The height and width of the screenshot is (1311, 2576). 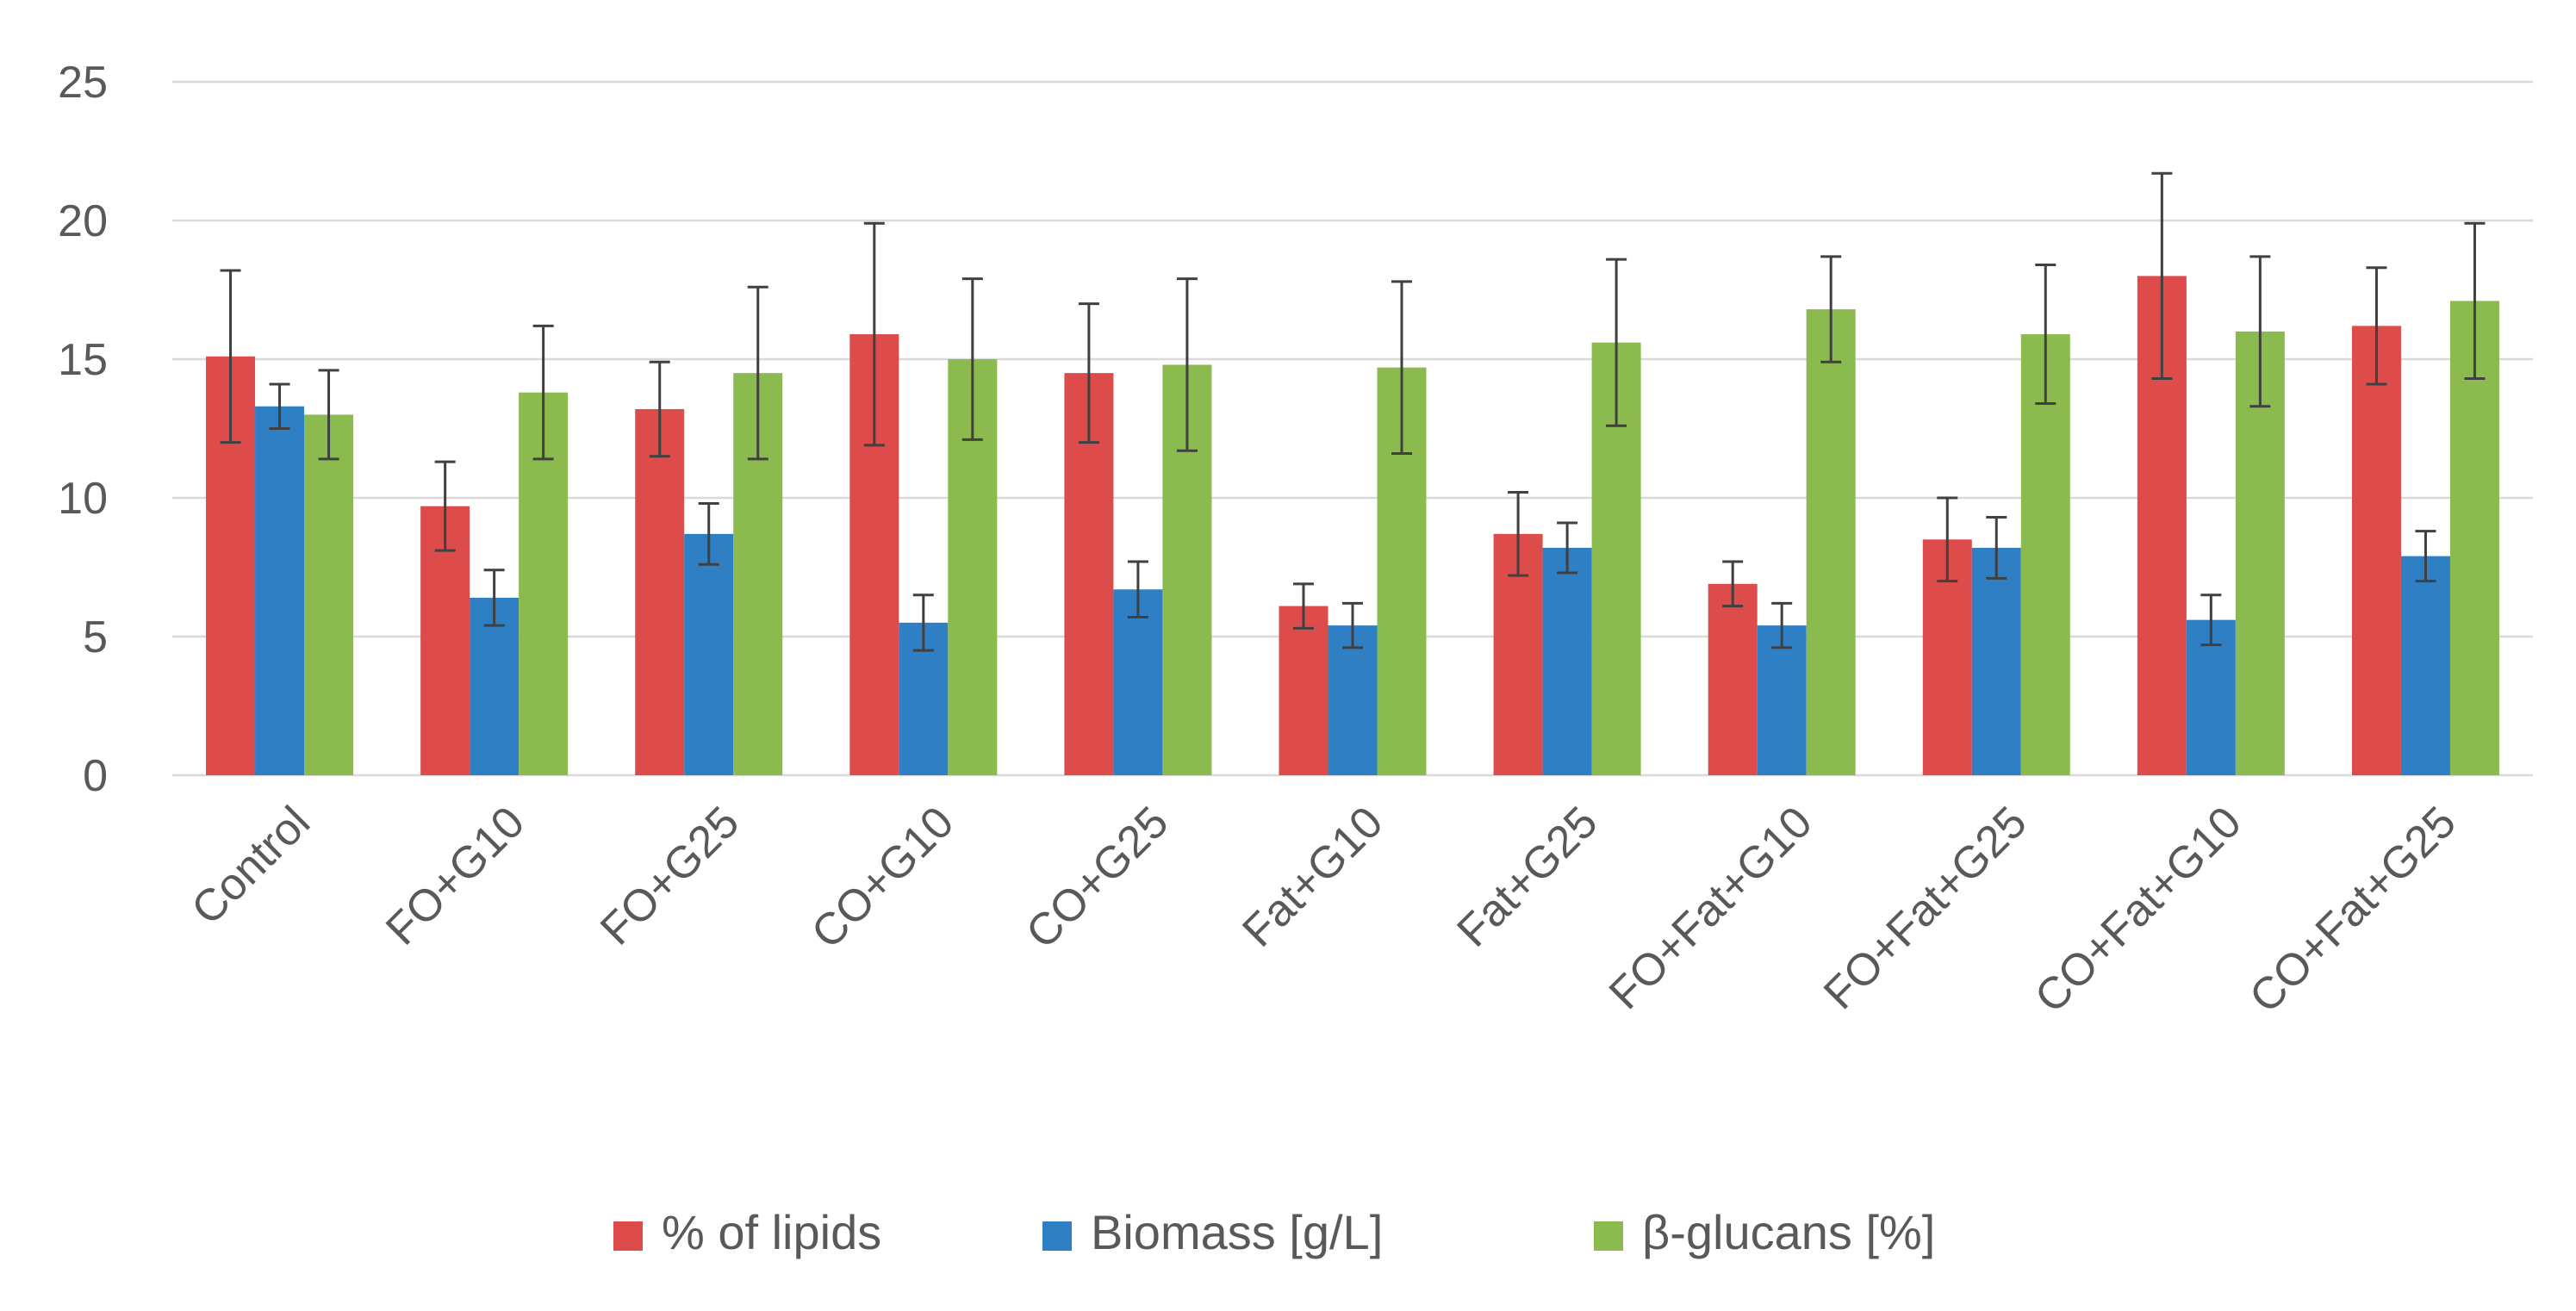 I want to click on legend: % of lipids Biomass [g/L] β-glucans [%], so click(x=1274, y=1232).